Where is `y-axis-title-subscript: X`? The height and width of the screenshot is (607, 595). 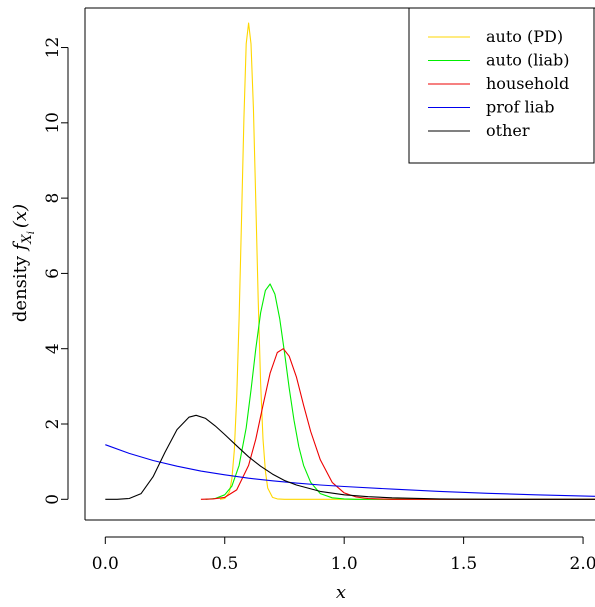
y-axis-title-subscript: X is located at coordinates (27, 239).